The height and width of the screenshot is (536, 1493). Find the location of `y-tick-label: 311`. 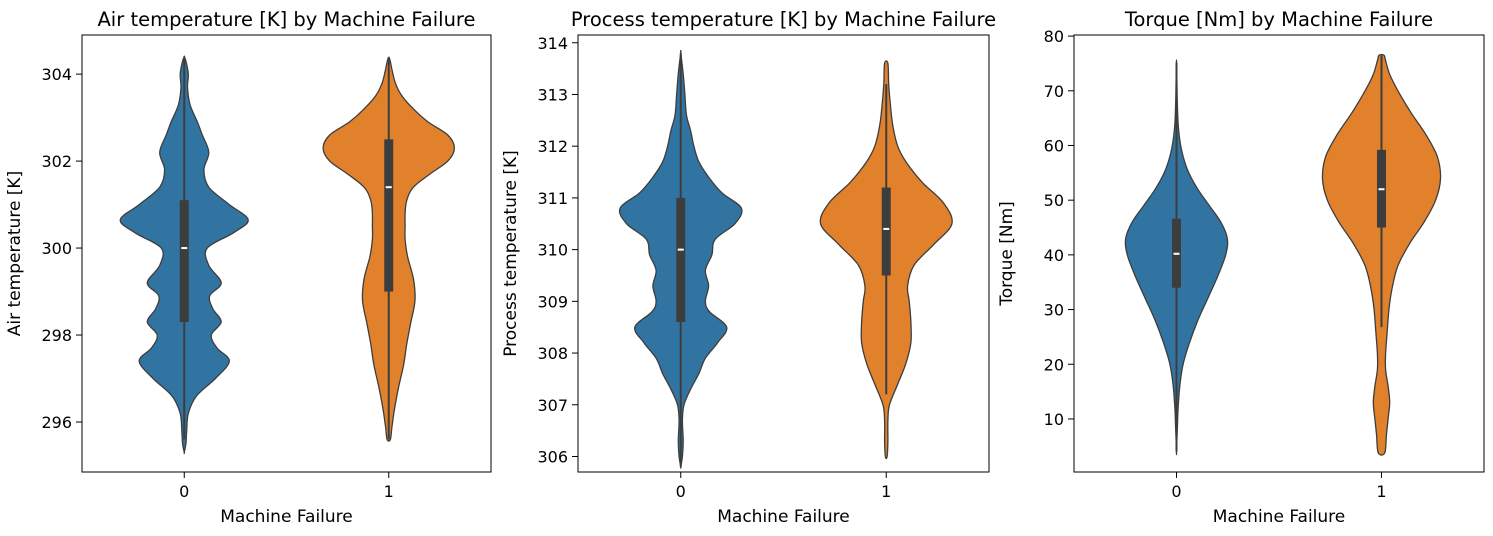

y-tick-label: 311 is located at coordinates (552, 198).